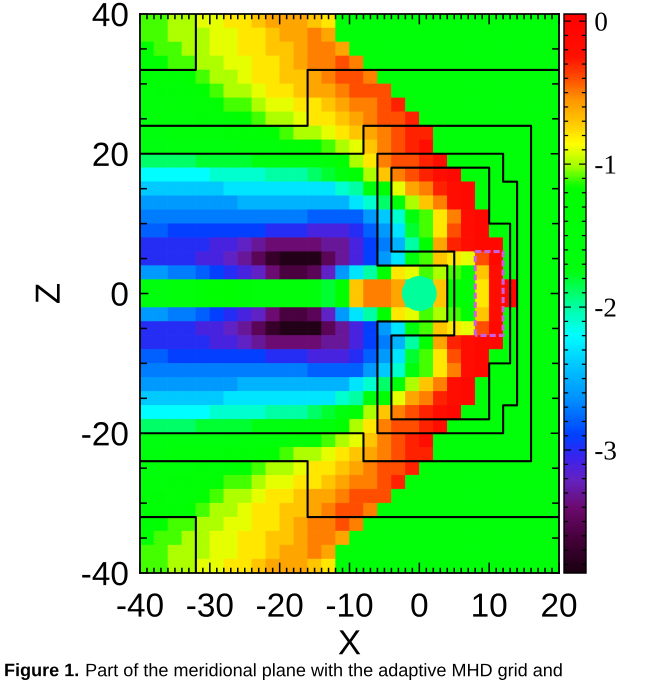  Describe the element at coordinates (559, 605) in the screenshot. I see `x-tick-label: 20` at that location.